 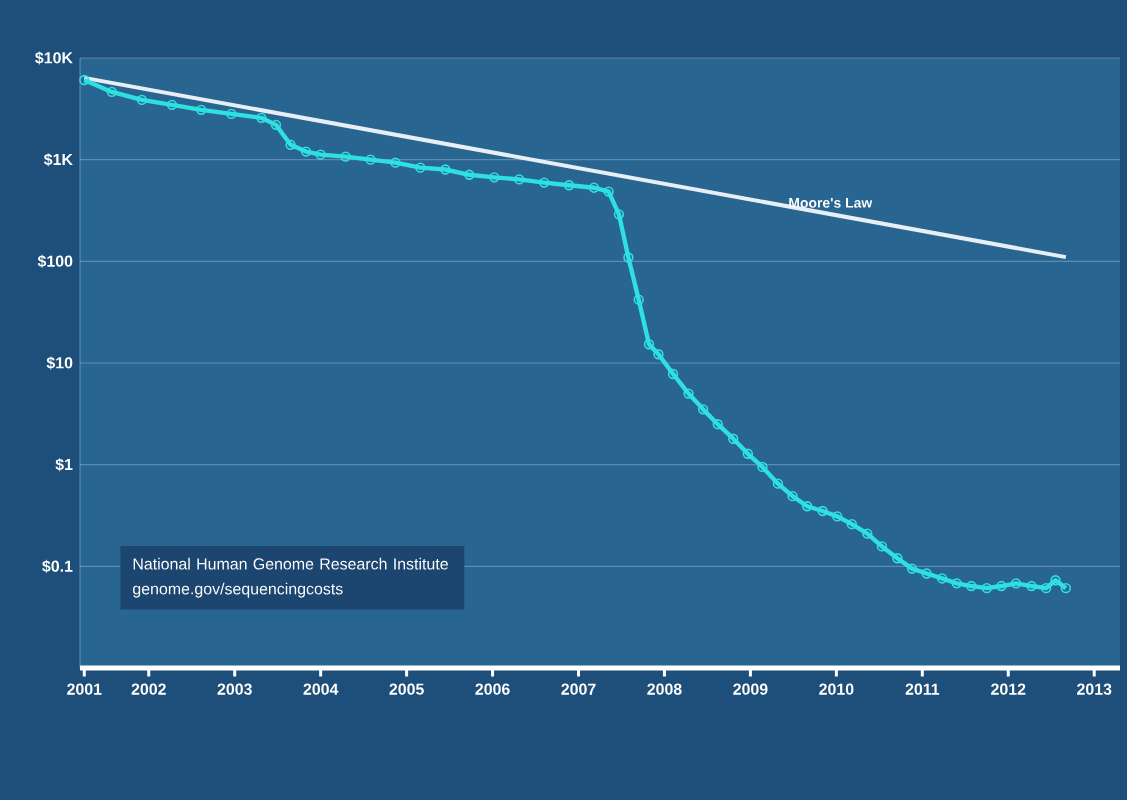 What do you see at coordinates (492, 689) in the screenshot?
I see `x-tick-label: 2006` at bounding box center [492, 689].